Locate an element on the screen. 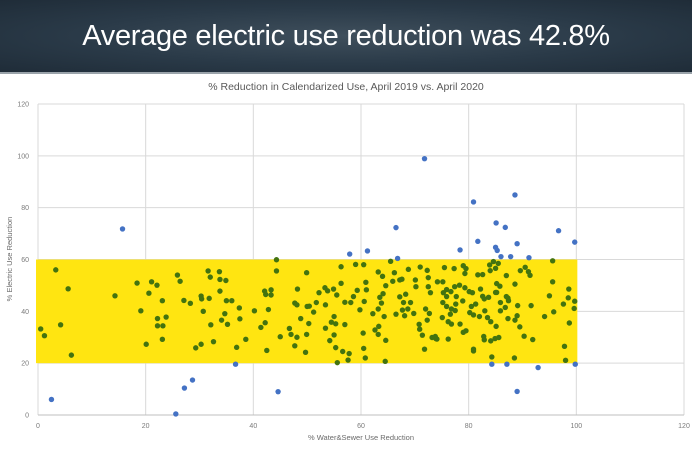 Image resolution: width=692 pixels, height=453 pixels. y-tick-label: 60 is located at coordinates (25, 260).